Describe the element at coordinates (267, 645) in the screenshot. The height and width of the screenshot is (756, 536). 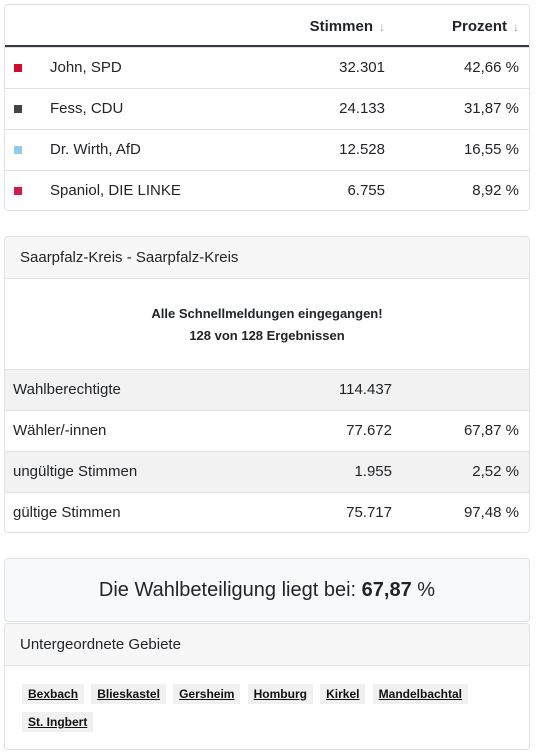
I see `subareas-title: Untergeordnete Gebiete` at that location.